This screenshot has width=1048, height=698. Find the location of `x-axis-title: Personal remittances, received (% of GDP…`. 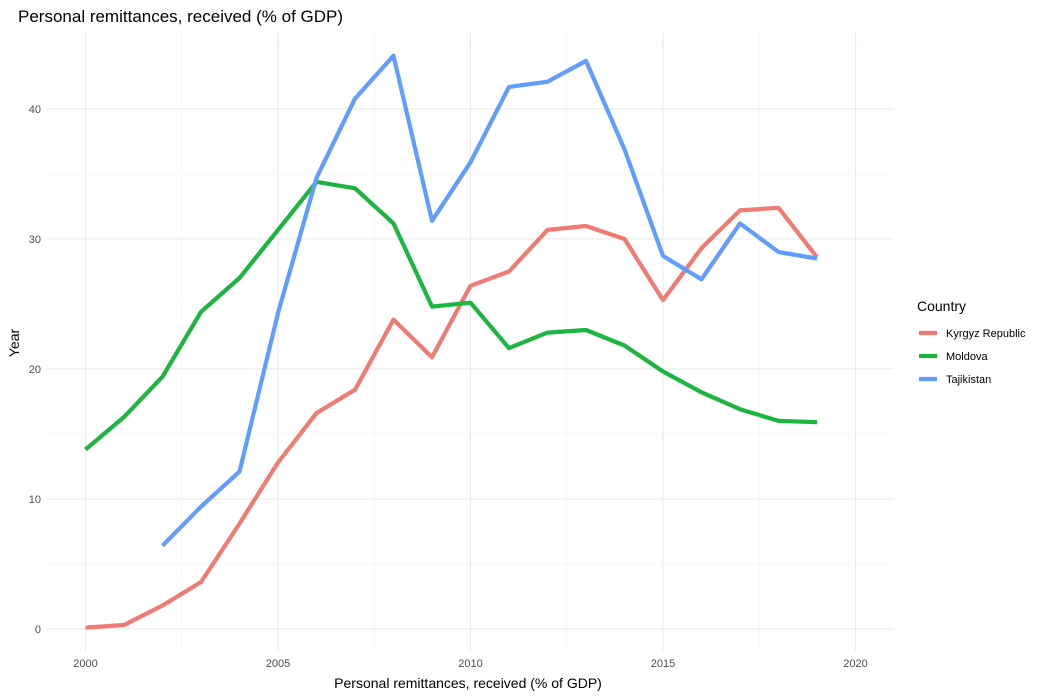

x-axis-title: Personal remittances, received (% of GDP… is located at coordinates (468, 683).